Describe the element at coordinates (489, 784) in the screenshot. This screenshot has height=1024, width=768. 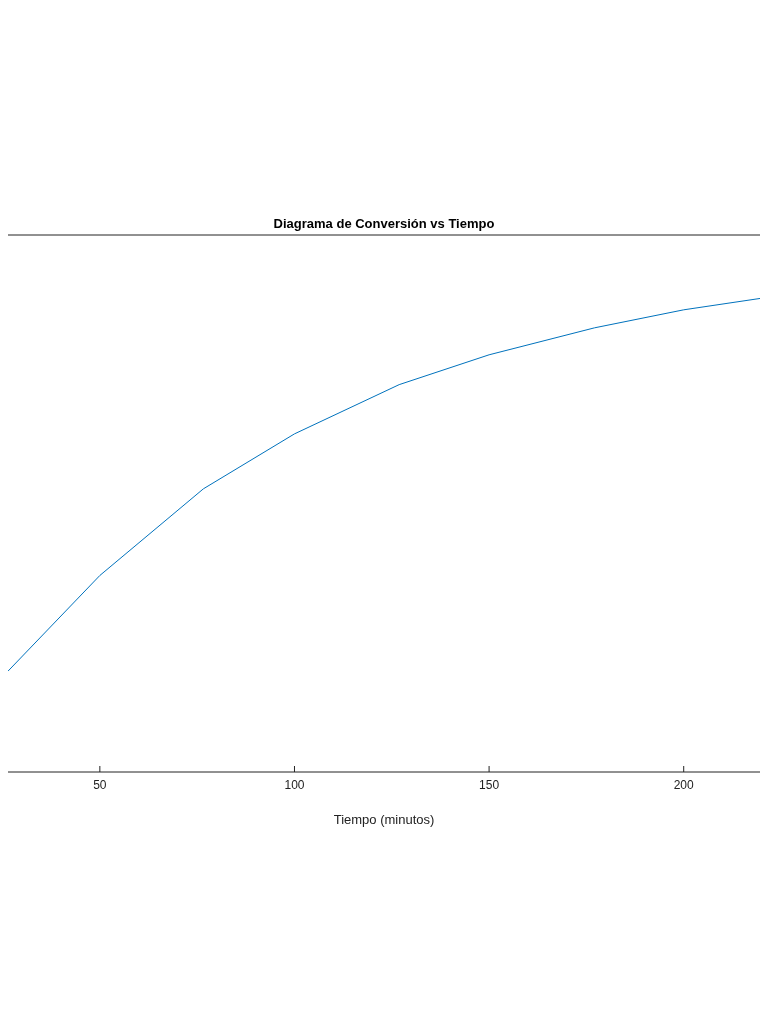
I see `x-tick-label: 150` at that location.